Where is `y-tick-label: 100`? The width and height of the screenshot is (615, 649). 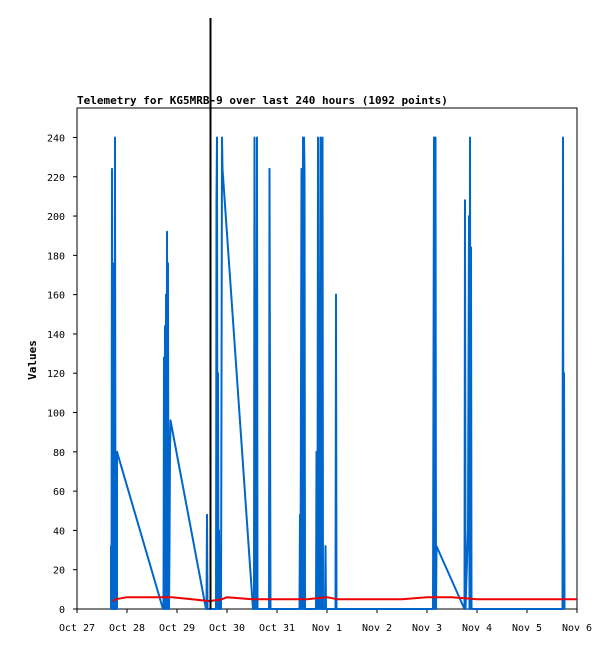 y-tick-label: 100 is located at coordinates (56, 414).